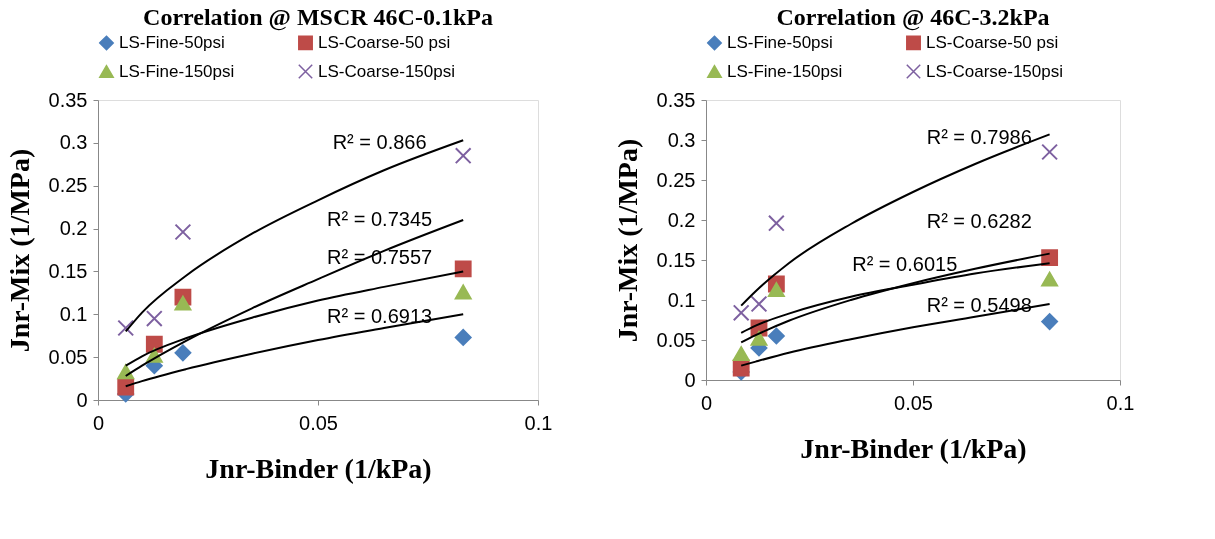  Describe the element at coordinates (913, 17) in the screenshot. I see `chart-title: Correlation @ 46C-3.2kPa` at that location.